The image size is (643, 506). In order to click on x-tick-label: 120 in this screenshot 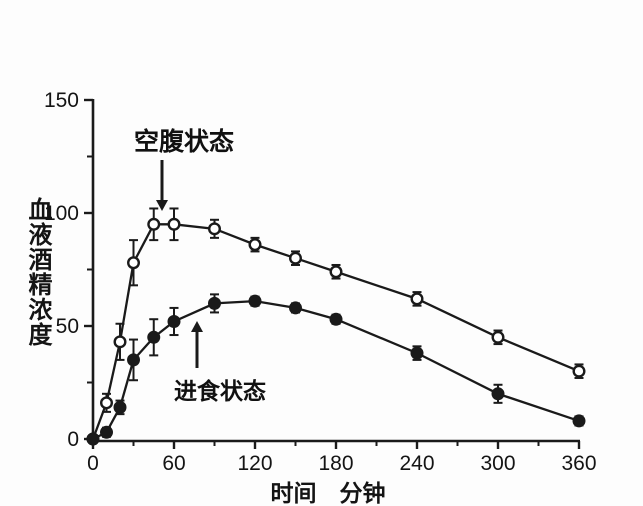, I will do `click(254, 463)`.